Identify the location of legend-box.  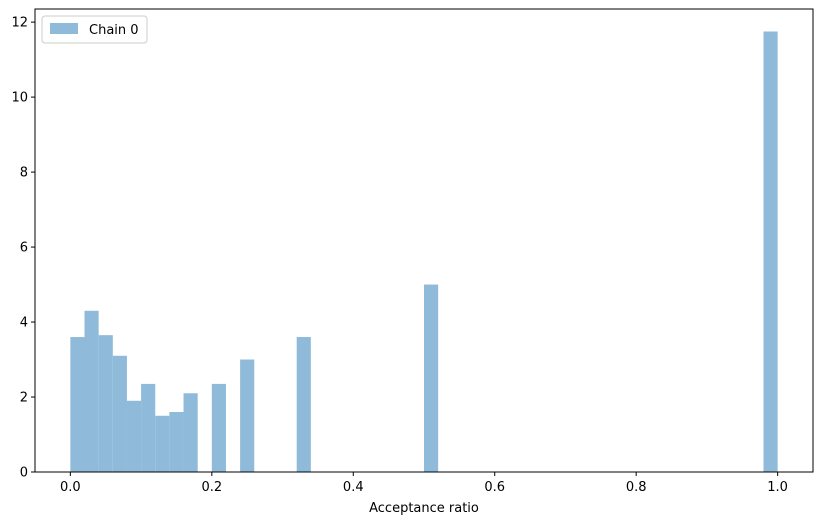
(94, 29).